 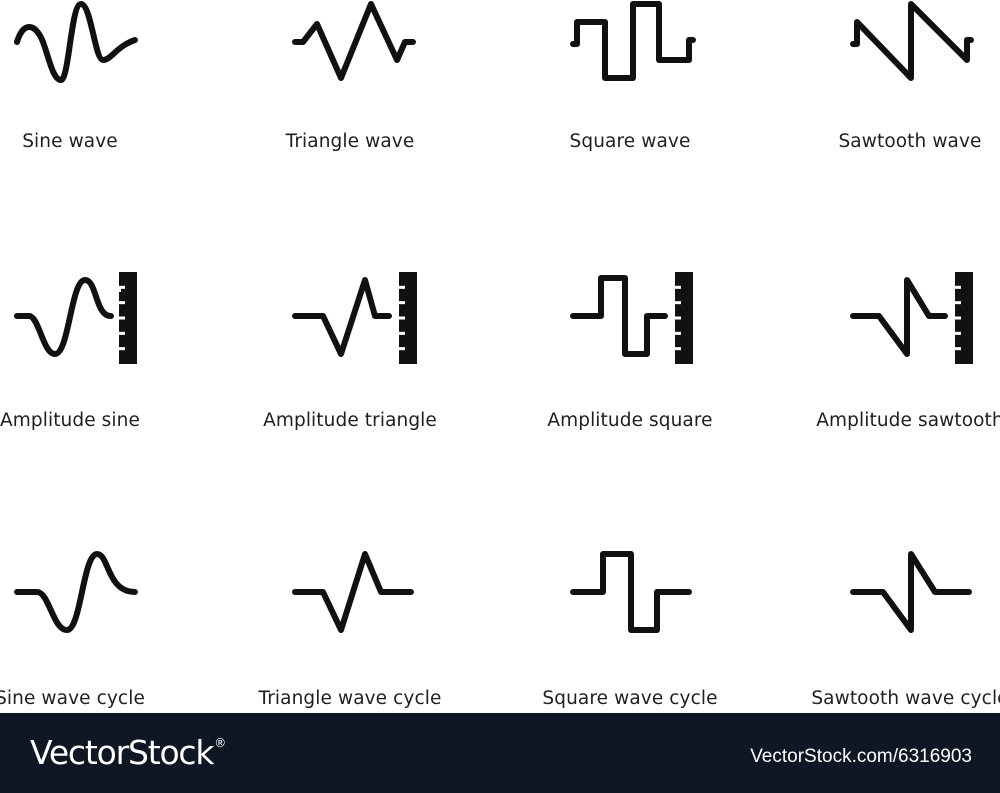 I want to click on sawtooth-wave-cycle-icon, so click(x=911, y=592).